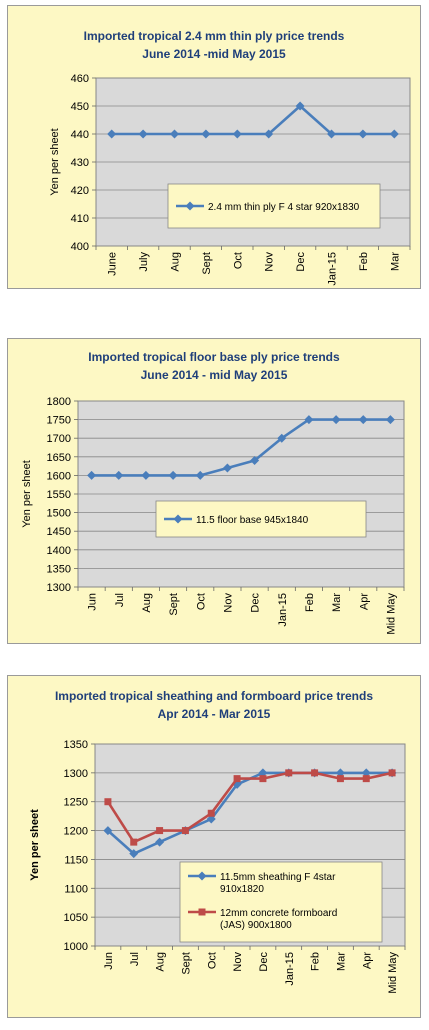 The width and height of the screenshot is (429, 1030). Describe the element at coordinates (59, 402) in the screenshot. I see `y-tick-label: 1800` at that location.